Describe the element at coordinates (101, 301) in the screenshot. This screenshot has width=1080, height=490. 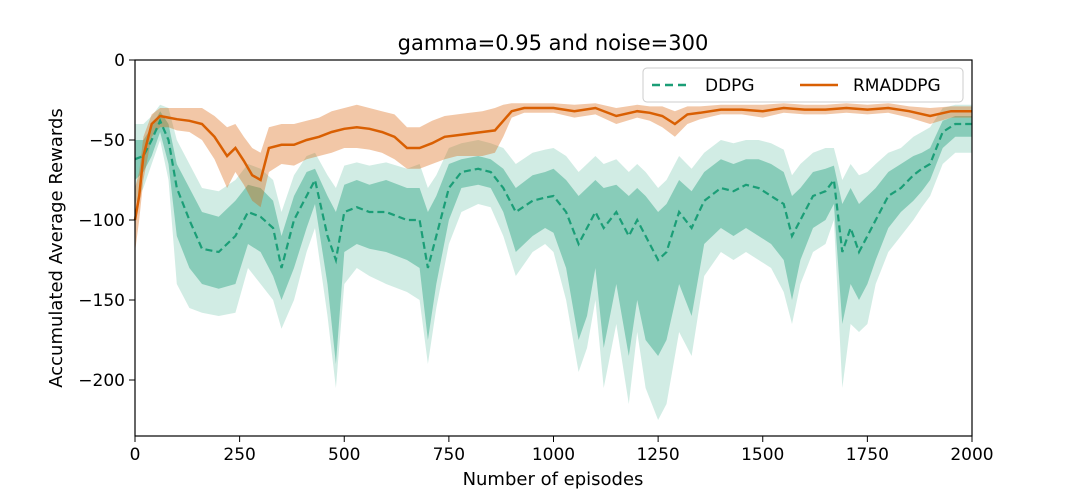
I see `y-tick-label: −150` at that location.